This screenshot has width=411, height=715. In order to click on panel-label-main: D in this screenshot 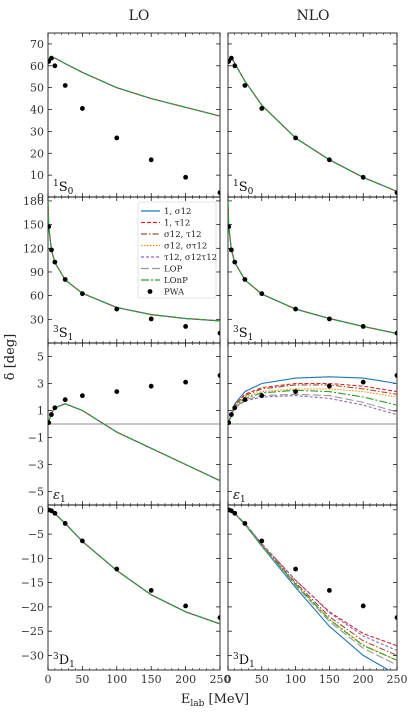, I will do `click(64, 660)`.